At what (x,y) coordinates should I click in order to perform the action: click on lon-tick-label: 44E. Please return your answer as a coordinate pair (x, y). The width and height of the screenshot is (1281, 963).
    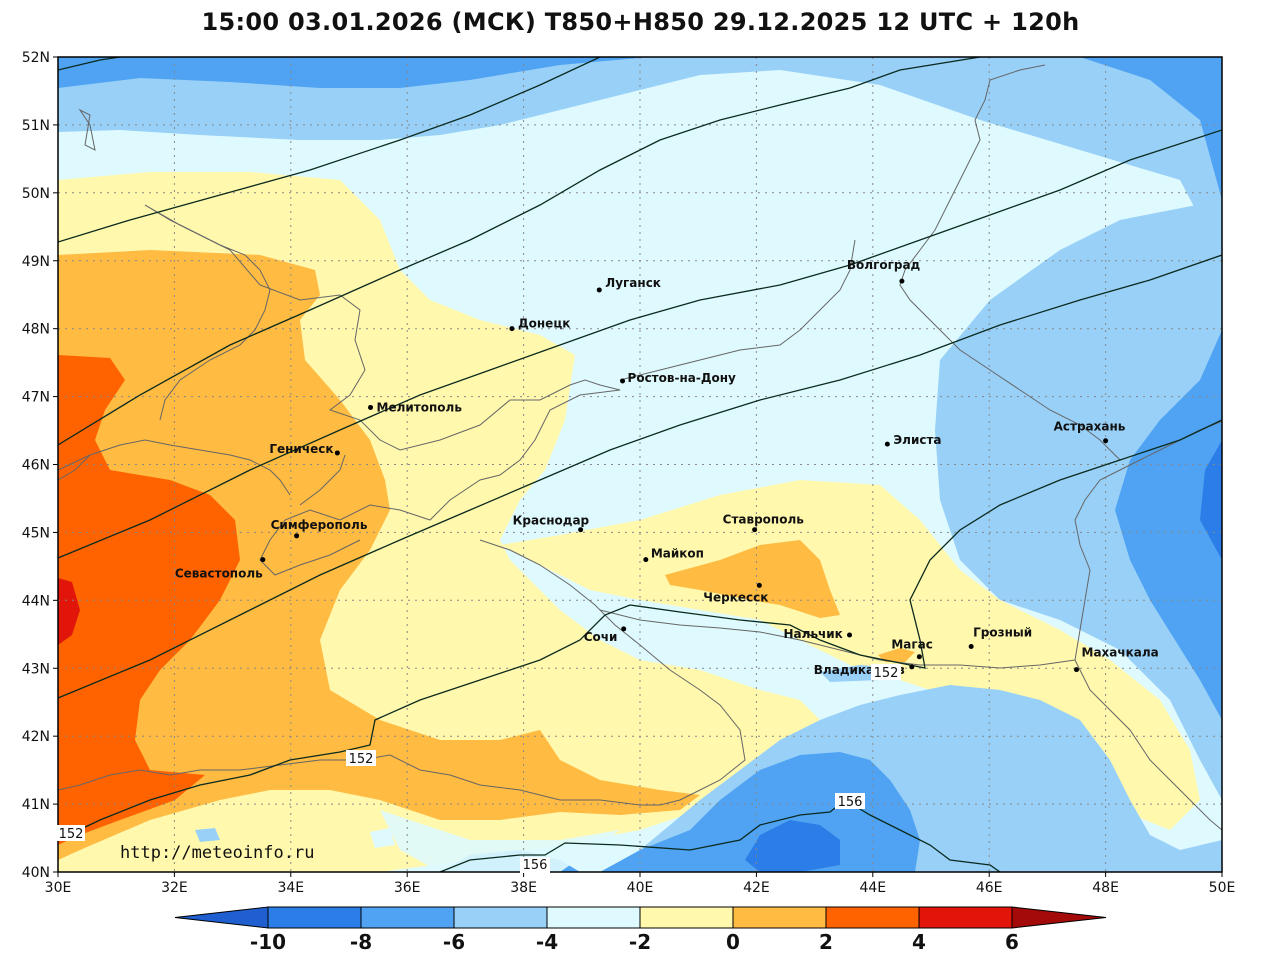
    Looking at the image, I should click on (872, 888).